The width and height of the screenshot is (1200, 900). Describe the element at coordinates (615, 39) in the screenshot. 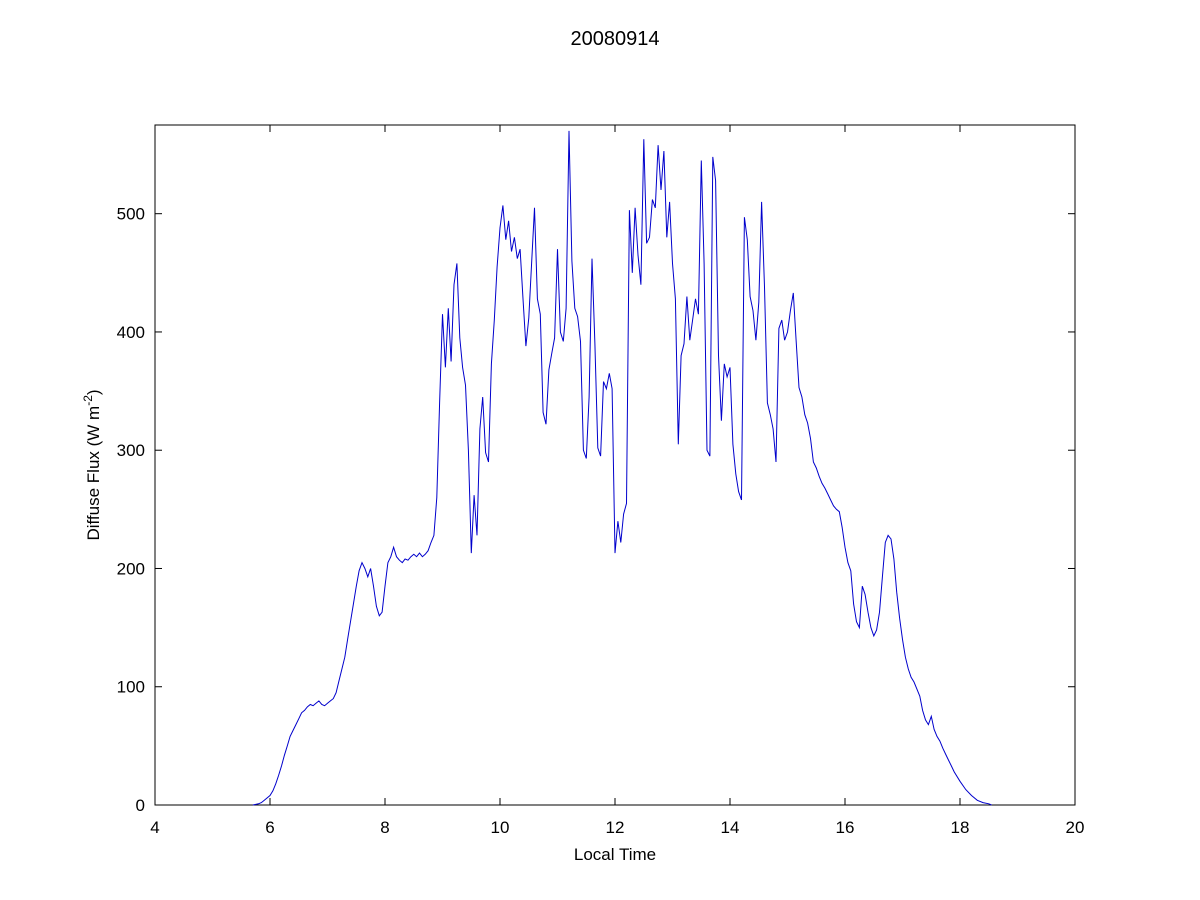

I see `chart-title: 20080914` at that location.